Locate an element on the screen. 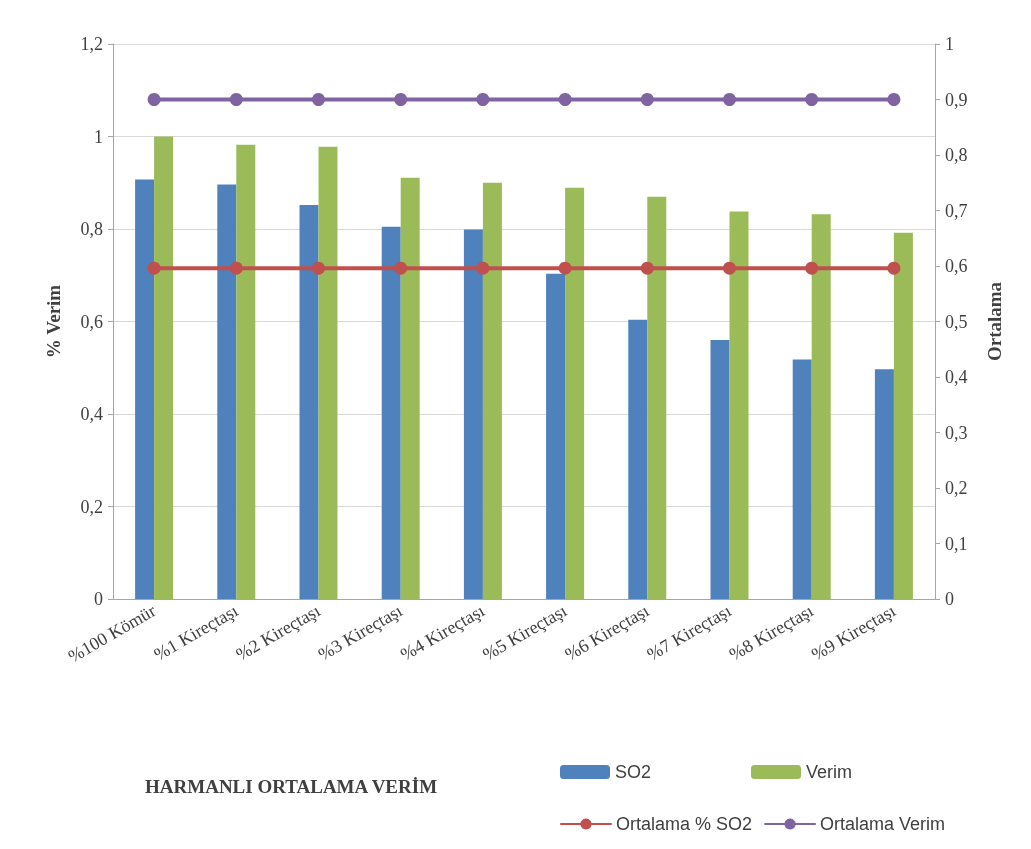 This screenshot has height=849, width=1031. y-tick-label: 0,2 is located at coordinates (91, 506).